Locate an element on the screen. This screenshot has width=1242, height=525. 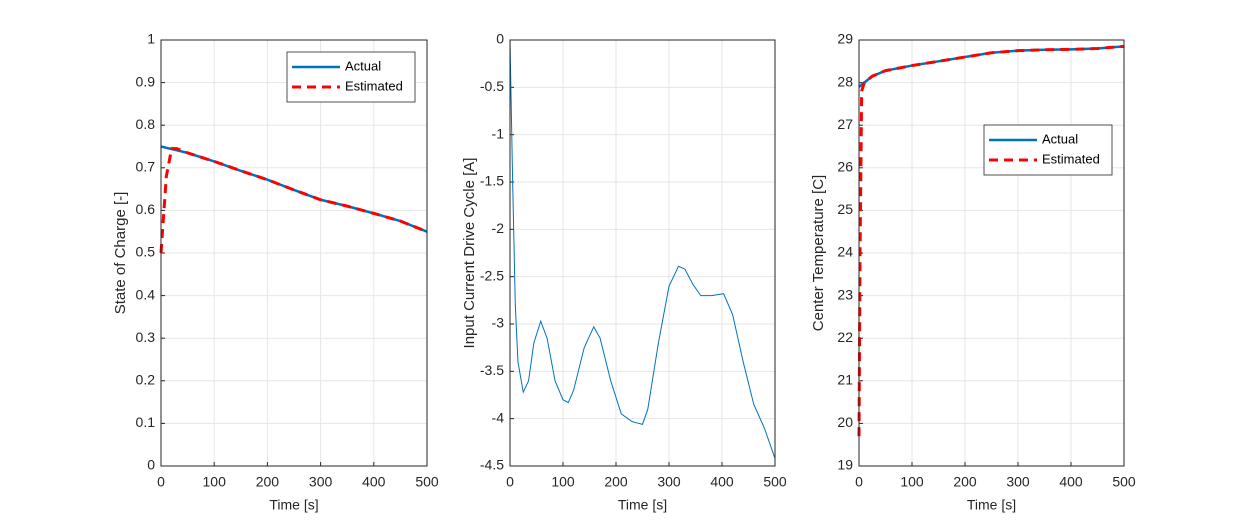
y-tick-label: 0.4 is located at coordinates (146, 294).